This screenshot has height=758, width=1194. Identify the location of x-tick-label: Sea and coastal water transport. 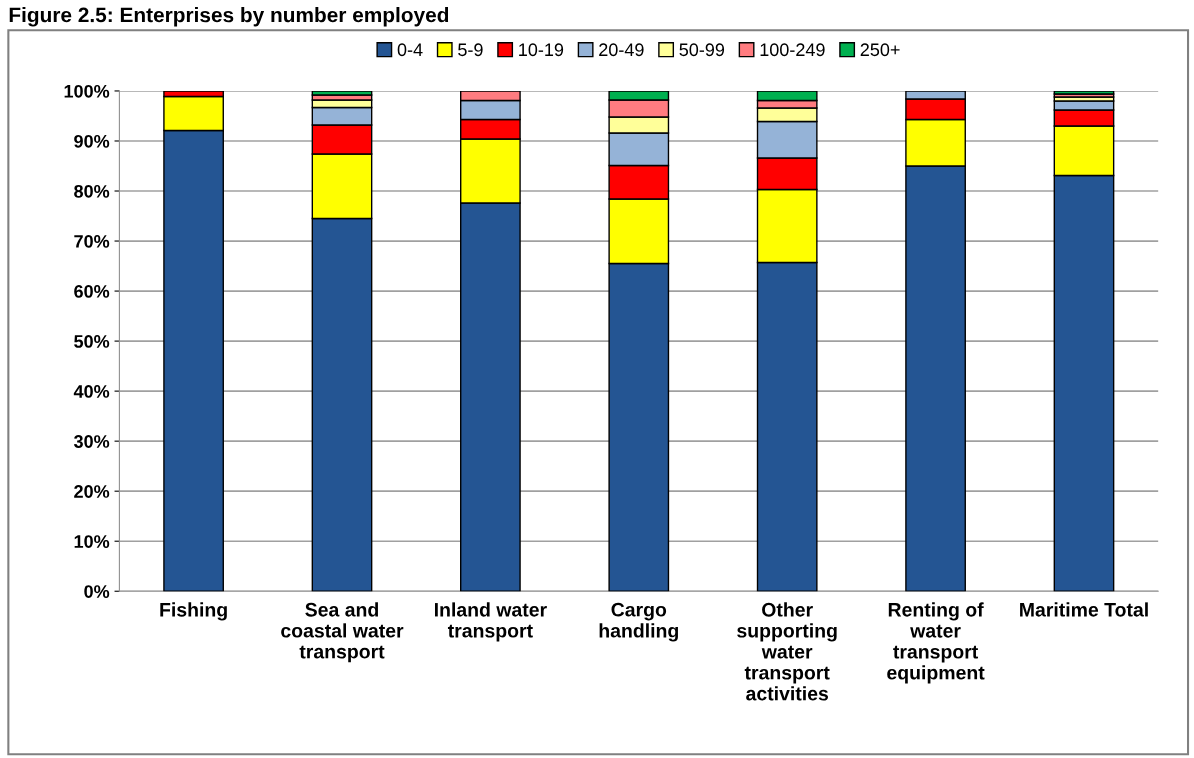
(342, 632).